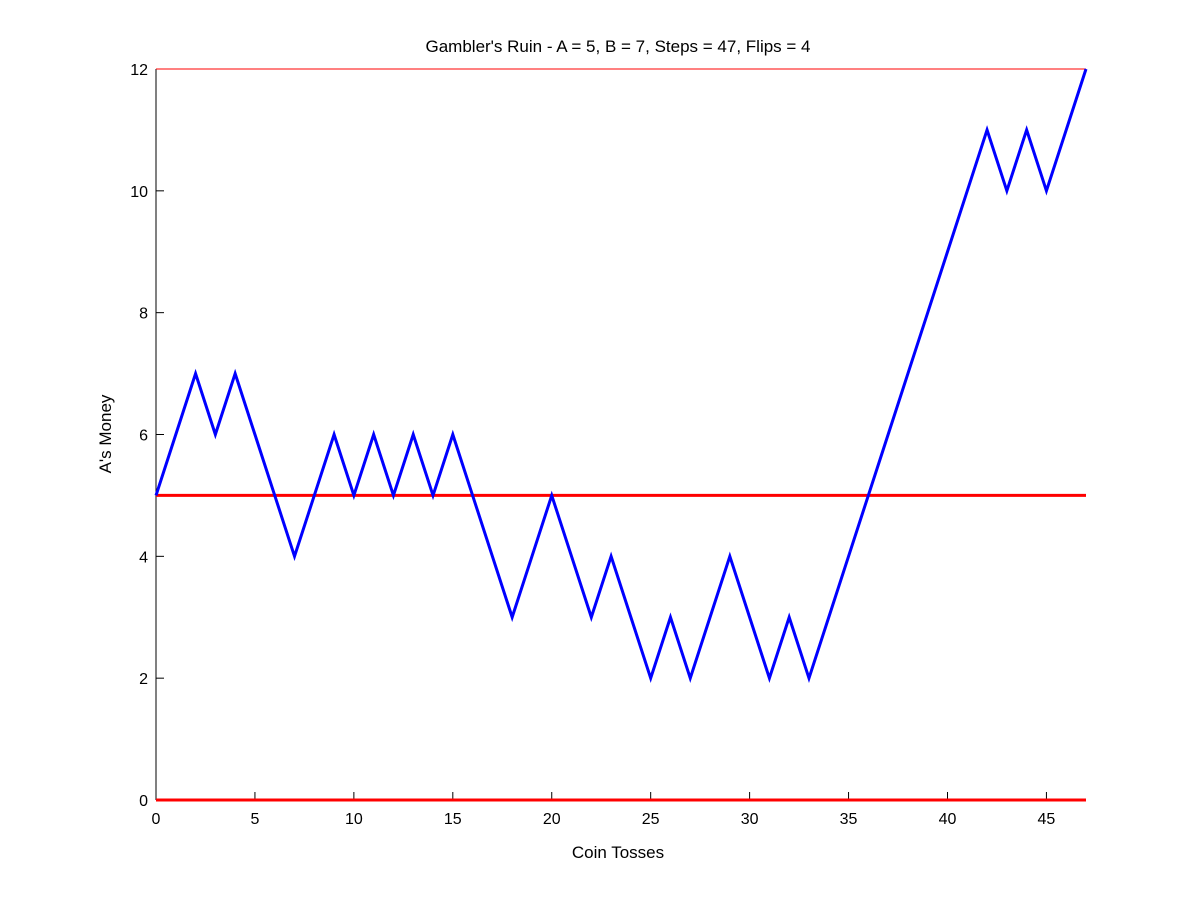 The image size is (1200, 900). Describe the element at coordinates (139, 192) in the screenshot. I see `y-tick-label: 10` at that location.